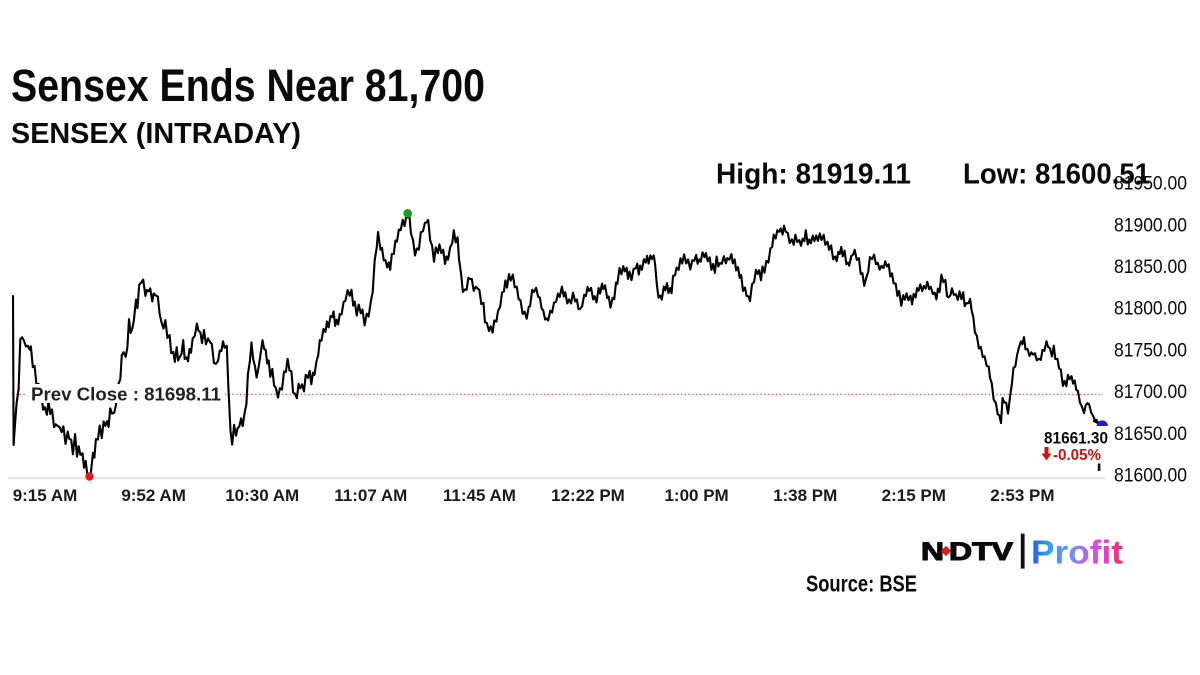  Describe the element at coordinates (45, 495) in the screenshot. I see `svg-text: 9:15 AM` at that location.